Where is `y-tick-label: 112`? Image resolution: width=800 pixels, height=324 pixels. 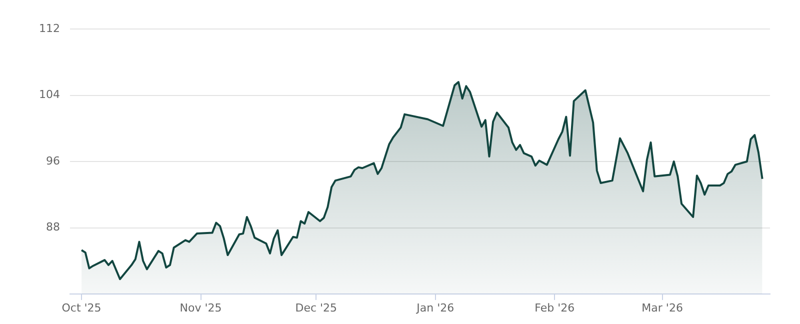
y-tick-label: 112 is located at coordinates (49, 28).